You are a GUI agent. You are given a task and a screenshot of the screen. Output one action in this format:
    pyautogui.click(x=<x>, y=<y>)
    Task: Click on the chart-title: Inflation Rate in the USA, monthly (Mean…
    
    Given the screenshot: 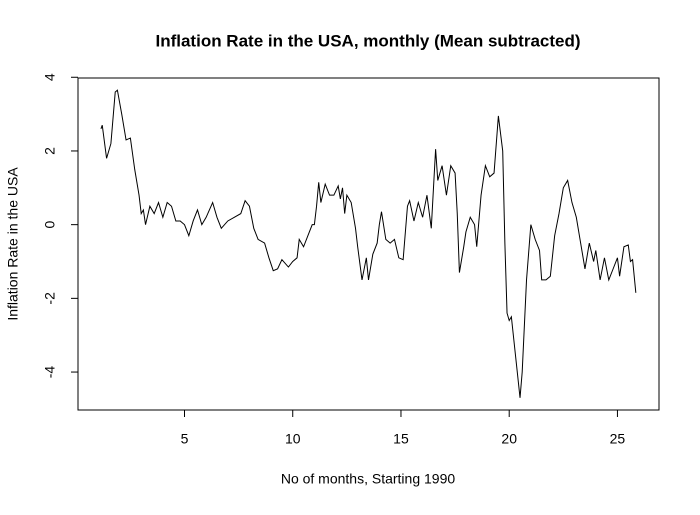 What is the action you would take?
    pyautogui.click(x=367, y=40)
    